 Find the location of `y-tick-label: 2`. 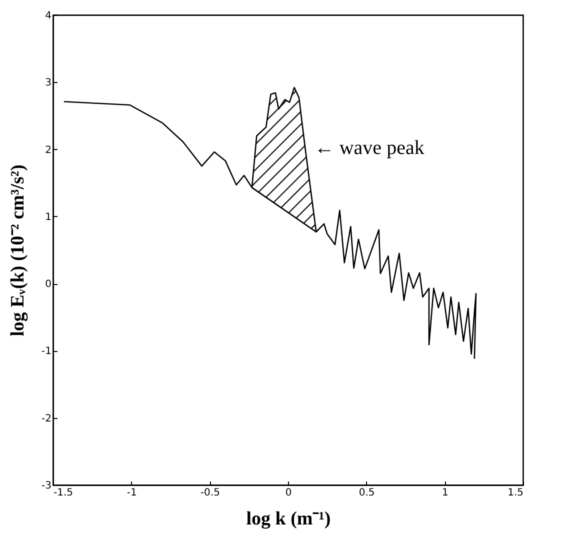

y-tick-label: 2 is located at coordinates (48, 150).